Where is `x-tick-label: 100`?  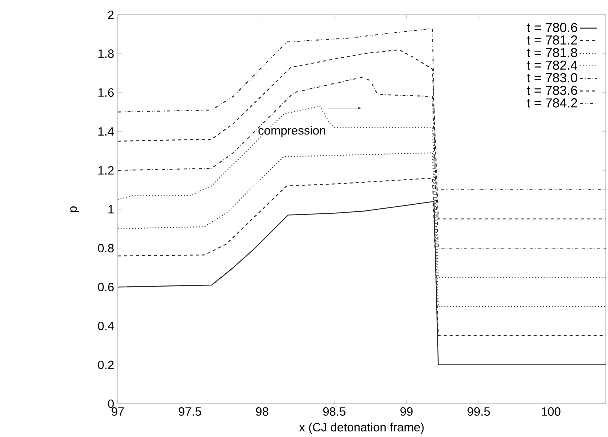 x-tick-label: 100 is located at coordinates (551, 412).